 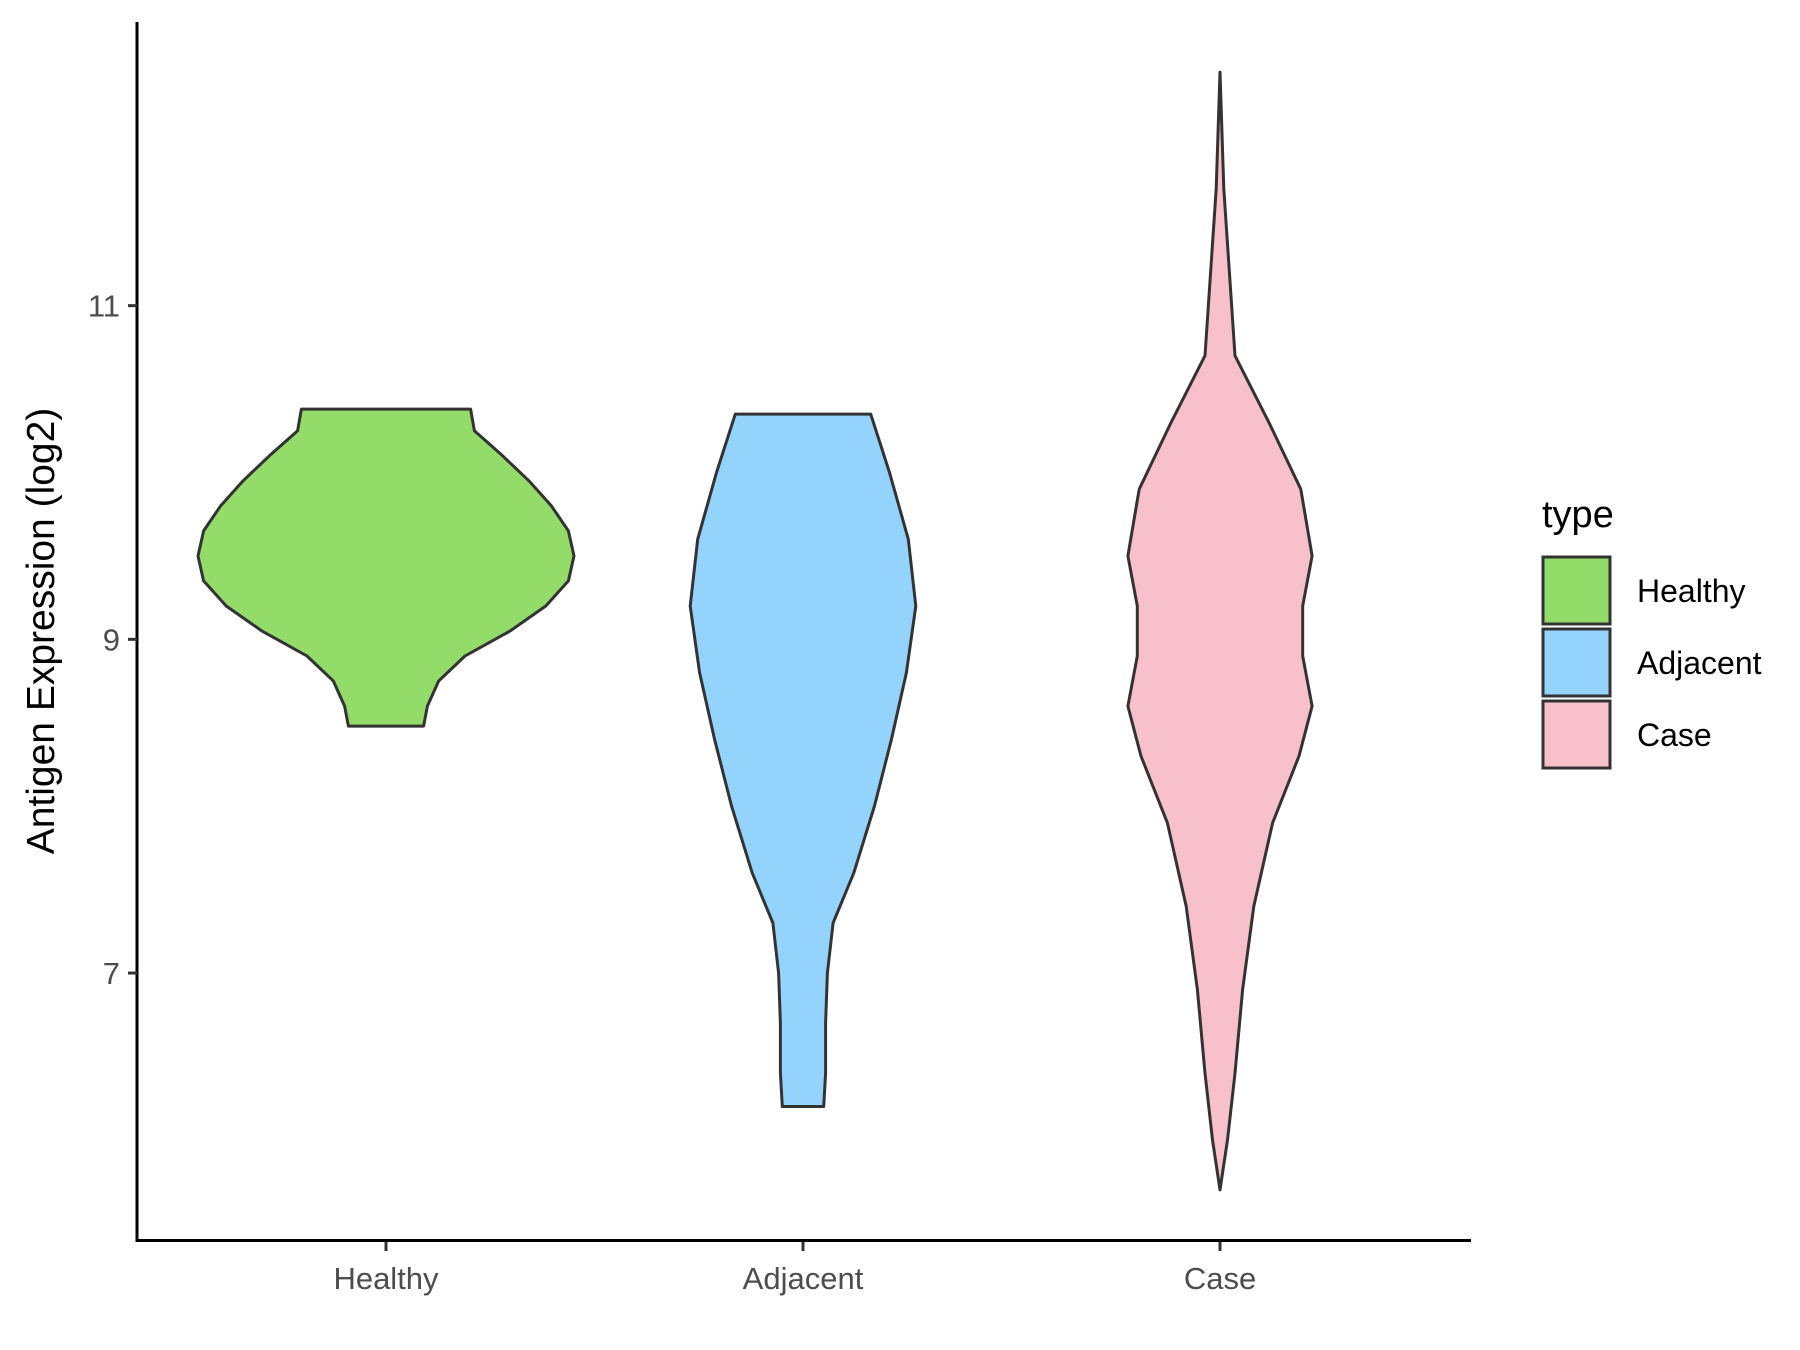 I want to click on x-tick-label: Healthy, so click(x=386, y=1278).